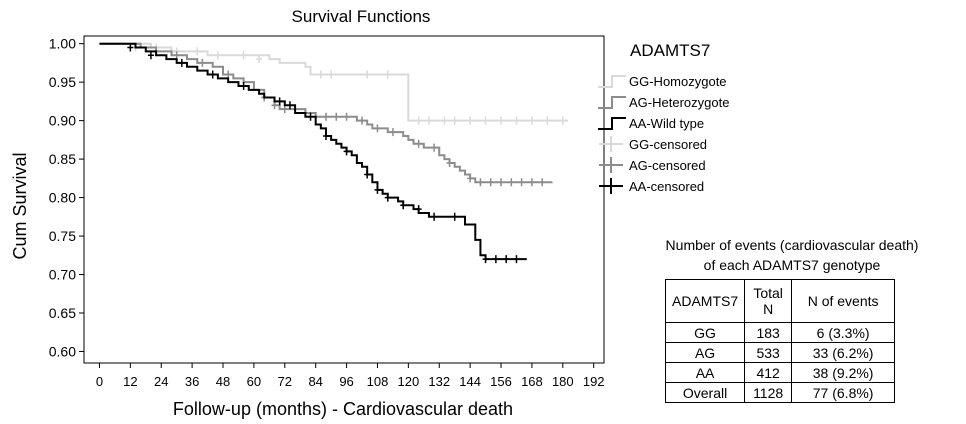  What do you see at coordinates (792, 265) in the screenshot?
I see `events-title-line-2: of each ADAMTS7 genotype` at bounding box center [792, 265].